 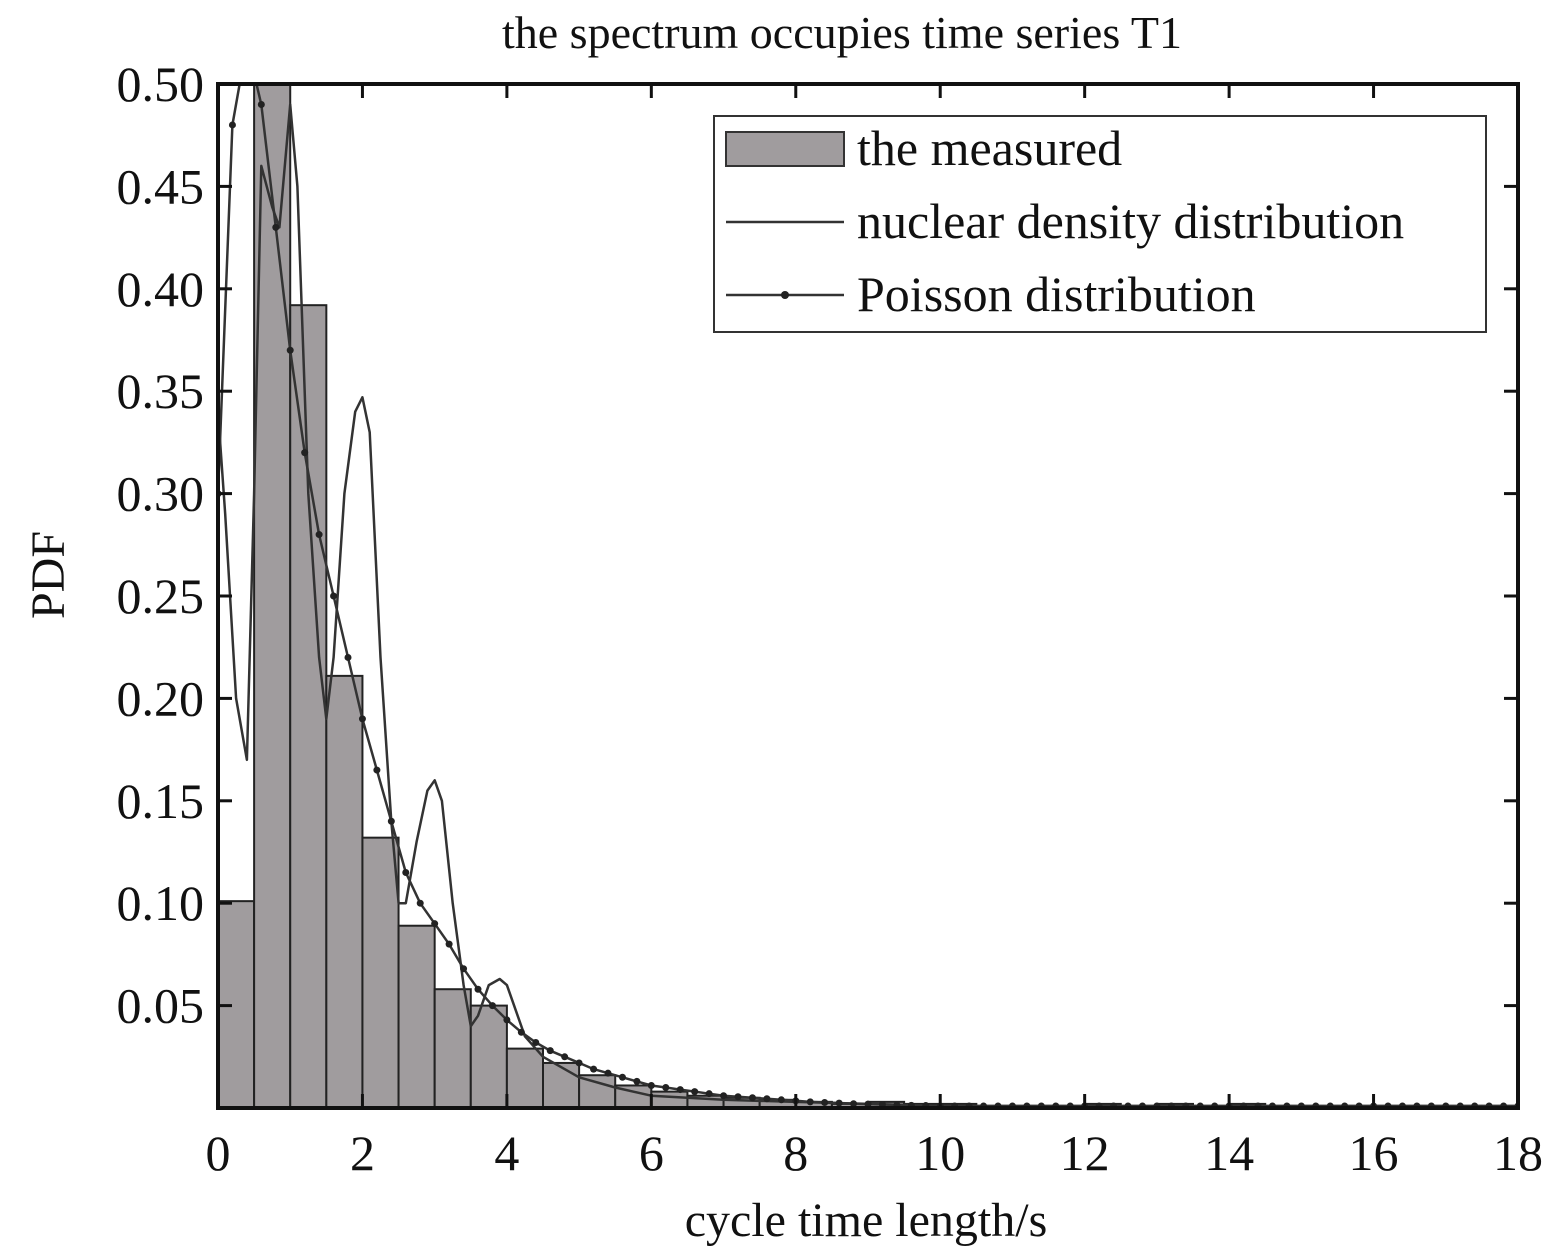 I want to click on y-tick-label: 0.30, so click(x=161, y=494).